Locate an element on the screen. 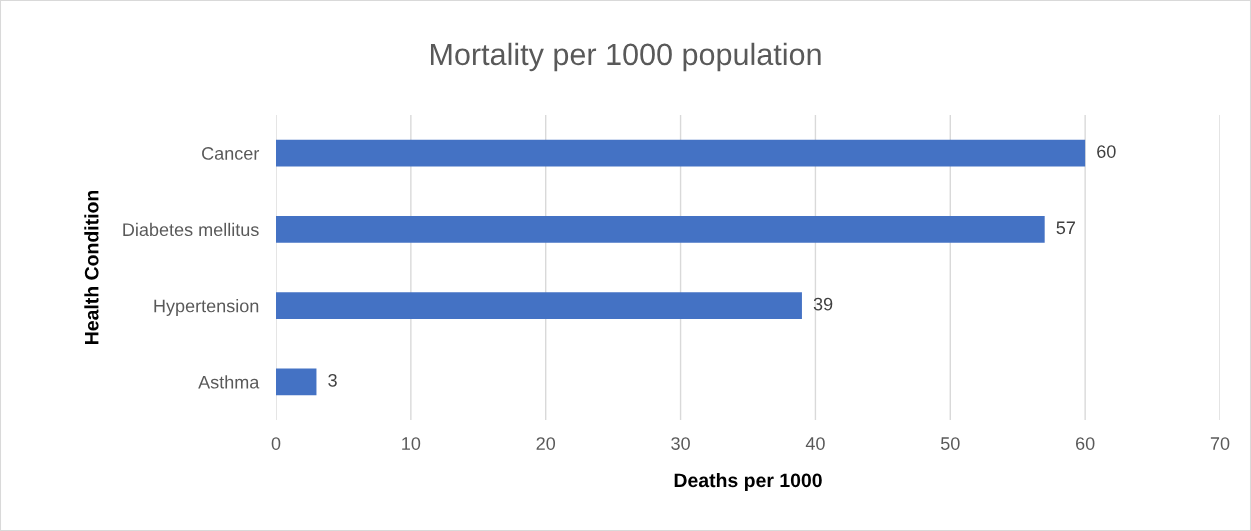 The height and width of the screenshot is (531, 1251). chart-title: Mortality per 1000 population is located at coordinates (625, 57).